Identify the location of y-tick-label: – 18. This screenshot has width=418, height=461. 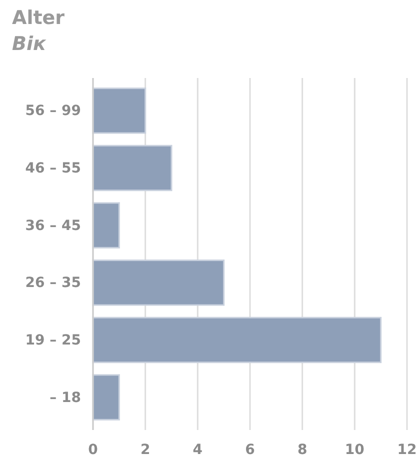
(65, 398).